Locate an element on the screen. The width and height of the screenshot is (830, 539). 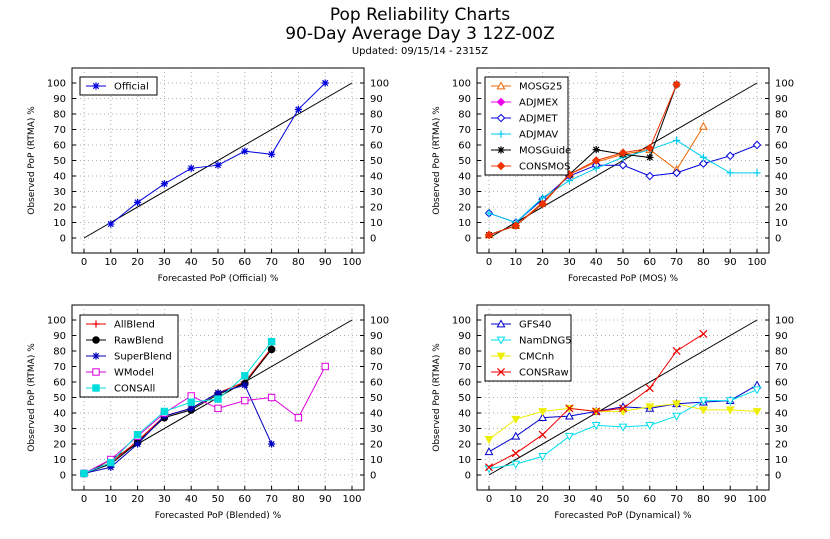
legend-label: ADJMEX is located at coordinates (538, 103).